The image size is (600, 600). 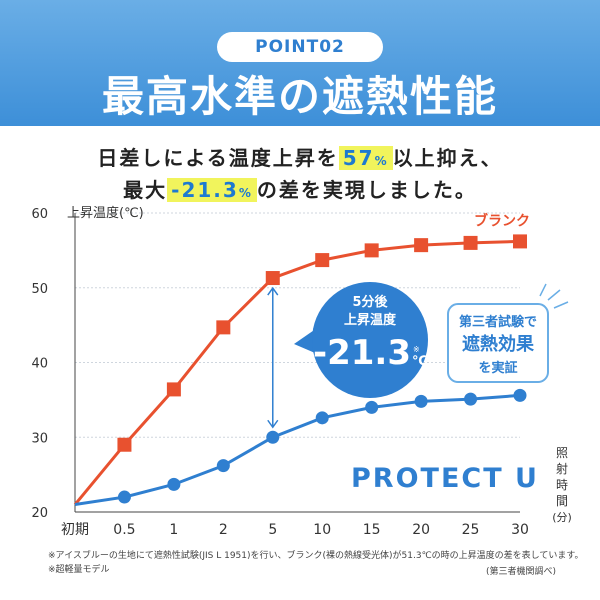 I want to click on verification-badge, so click(x=498, y=343).